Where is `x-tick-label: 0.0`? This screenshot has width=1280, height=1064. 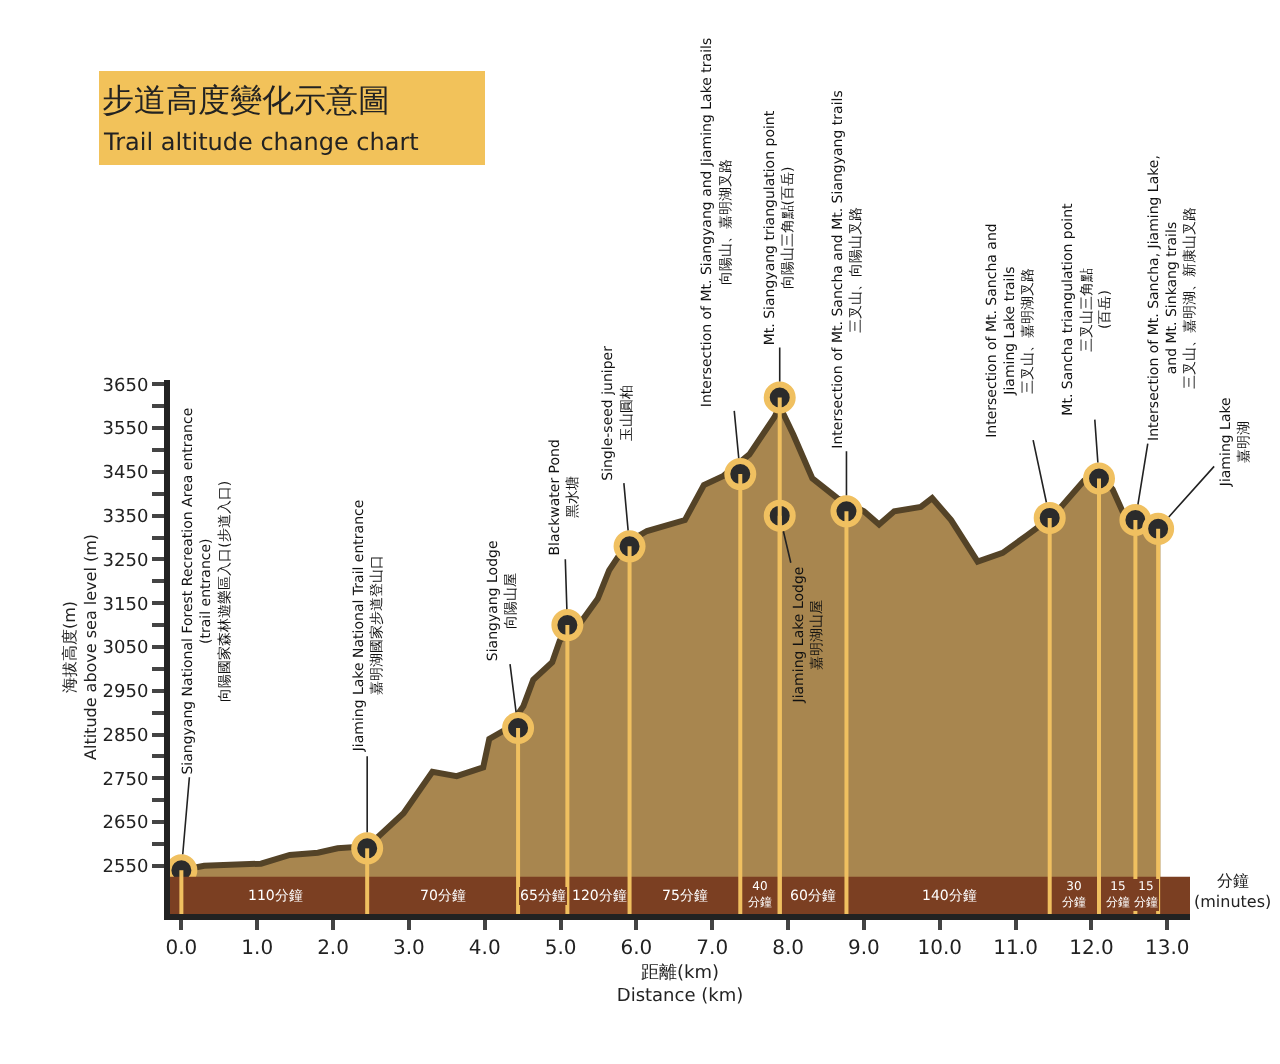 x-tick-label: 0.0 is located at coordinates (181, 949).